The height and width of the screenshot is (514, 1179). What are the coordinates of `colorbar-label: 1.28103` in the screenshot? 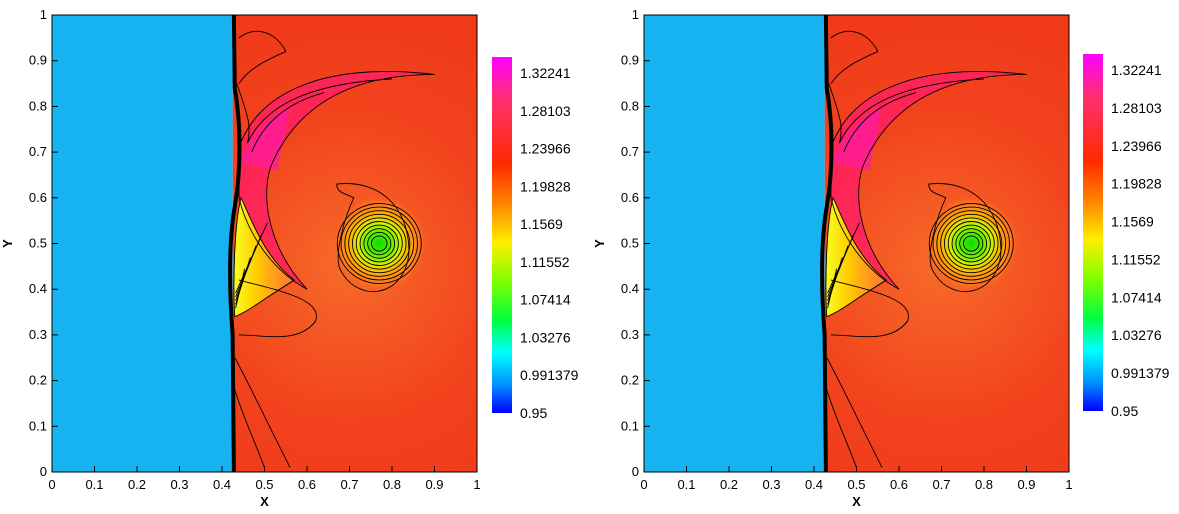 It's located at (545, 111).